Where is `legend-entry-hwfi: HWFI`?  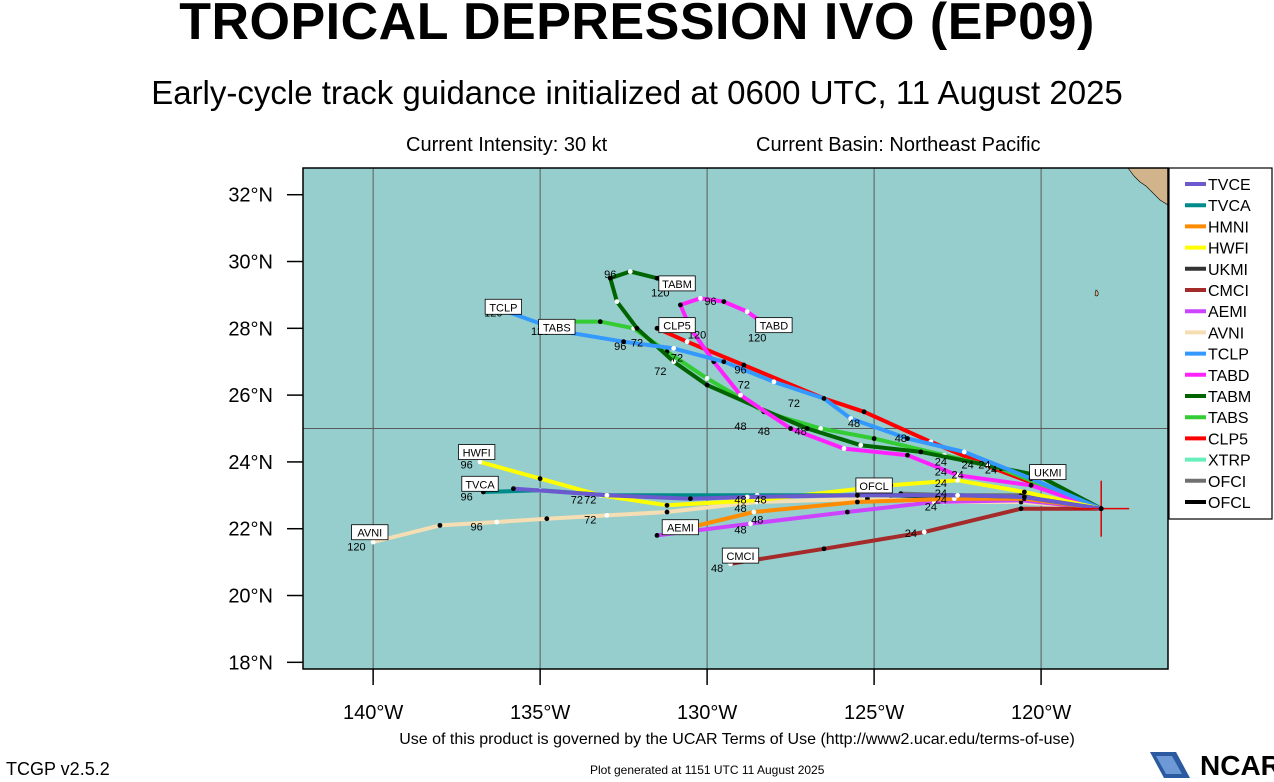 legend-entry-hwfi: HWFI is located at coordinates (1217, 249).